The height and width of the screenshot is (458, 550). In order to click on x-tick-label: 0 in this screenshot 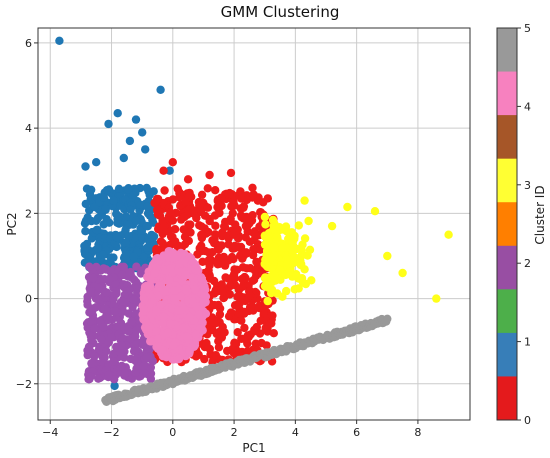, I will do `click(172, 432)`.